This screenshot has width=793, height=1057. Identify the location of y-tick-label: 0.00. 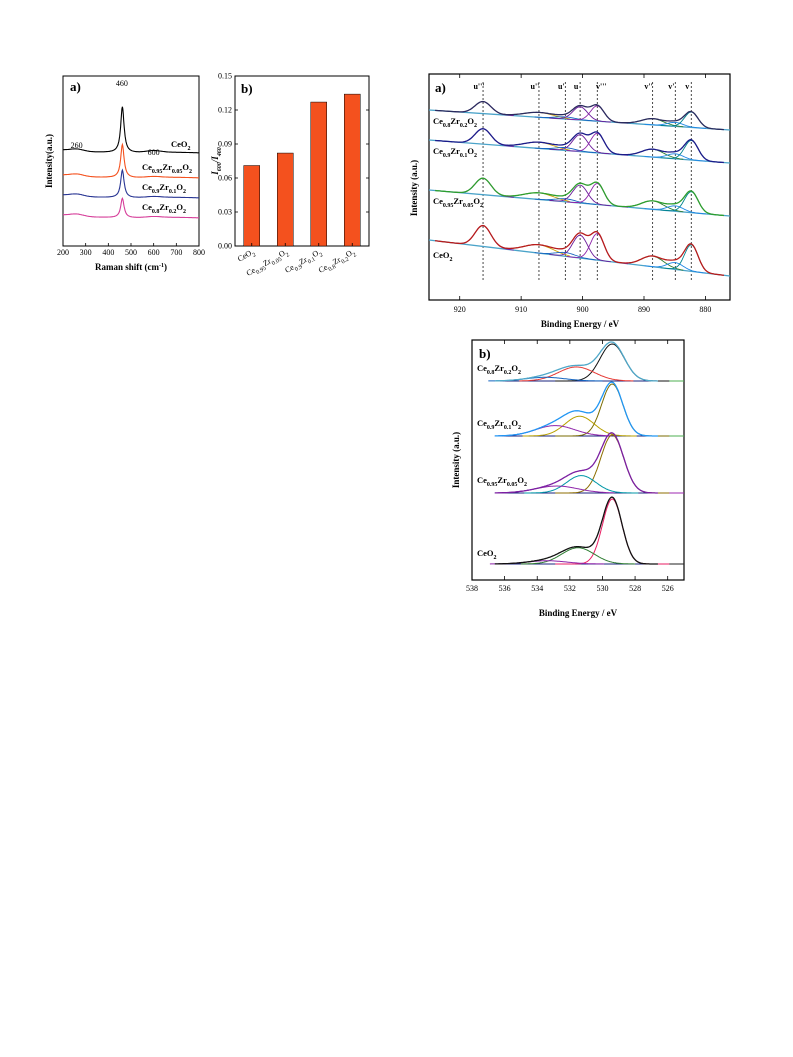
(225, 246).